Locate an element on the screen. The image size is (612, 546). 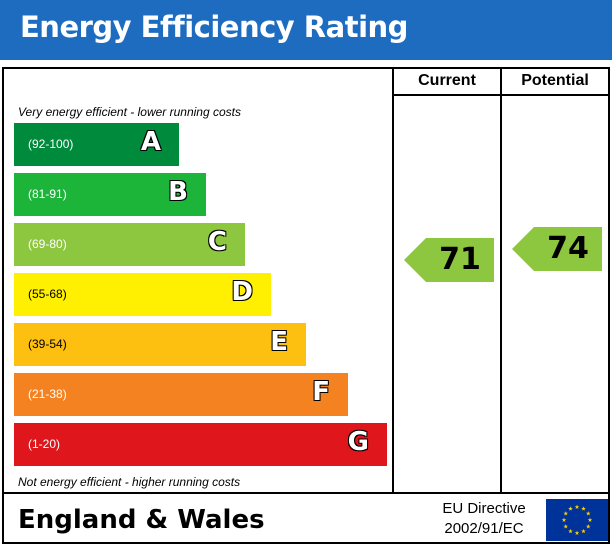
band-range: (55-68) is located at coordinates (47, 294).